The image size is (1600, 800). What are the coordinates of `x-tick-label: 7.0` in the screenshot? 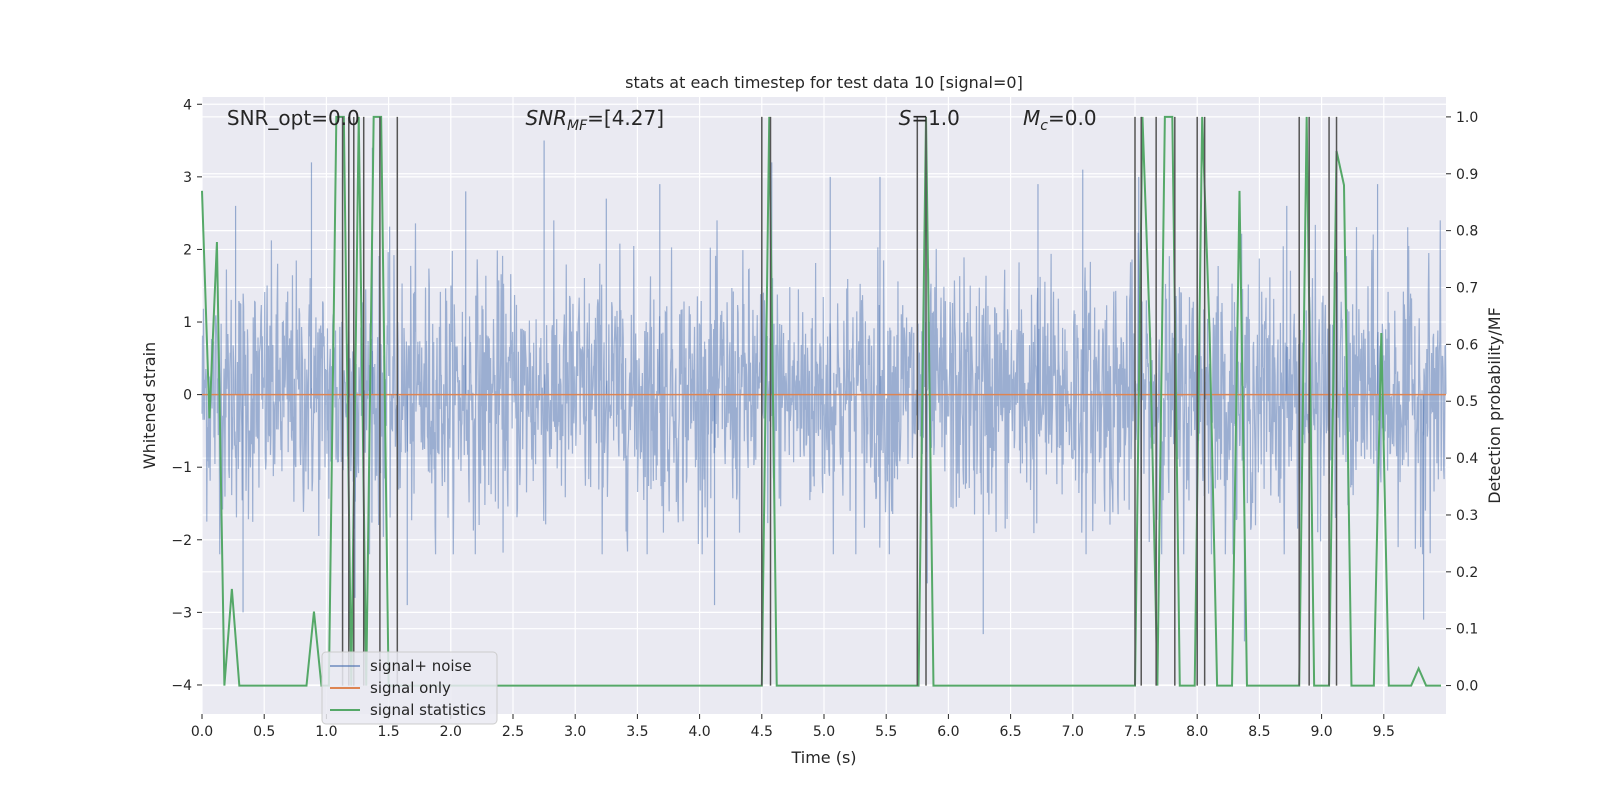 It's located at (1073, 732).